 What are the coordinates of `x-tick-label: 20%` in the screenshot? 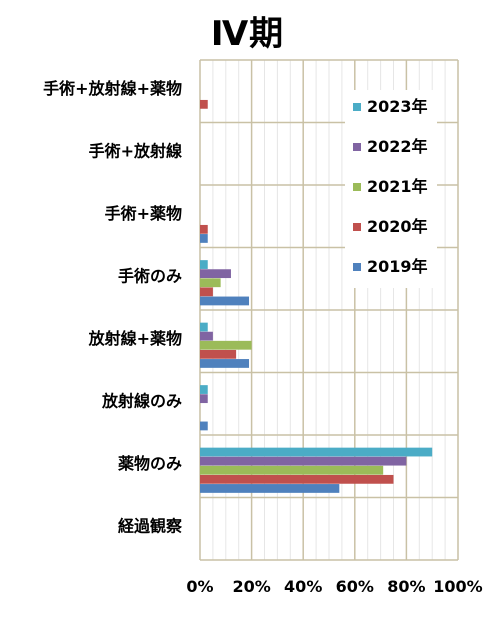 It's located at (251, 586).